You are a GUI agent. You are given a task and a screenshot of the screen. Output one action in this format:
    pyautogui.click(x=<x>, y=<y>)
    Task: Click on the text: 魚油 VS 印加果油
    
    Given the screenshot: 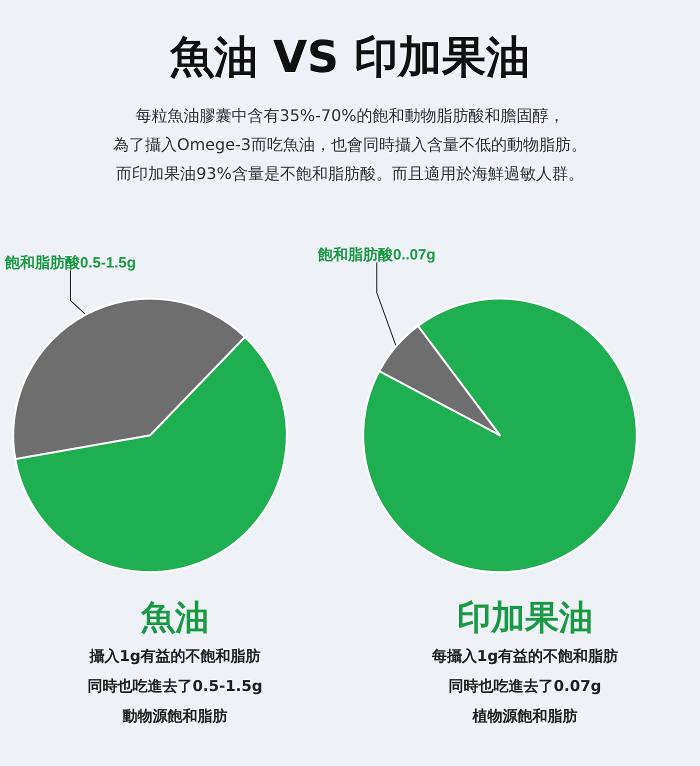 What is the action you would take?
    pyautogui.click(x=350, y=58)
    